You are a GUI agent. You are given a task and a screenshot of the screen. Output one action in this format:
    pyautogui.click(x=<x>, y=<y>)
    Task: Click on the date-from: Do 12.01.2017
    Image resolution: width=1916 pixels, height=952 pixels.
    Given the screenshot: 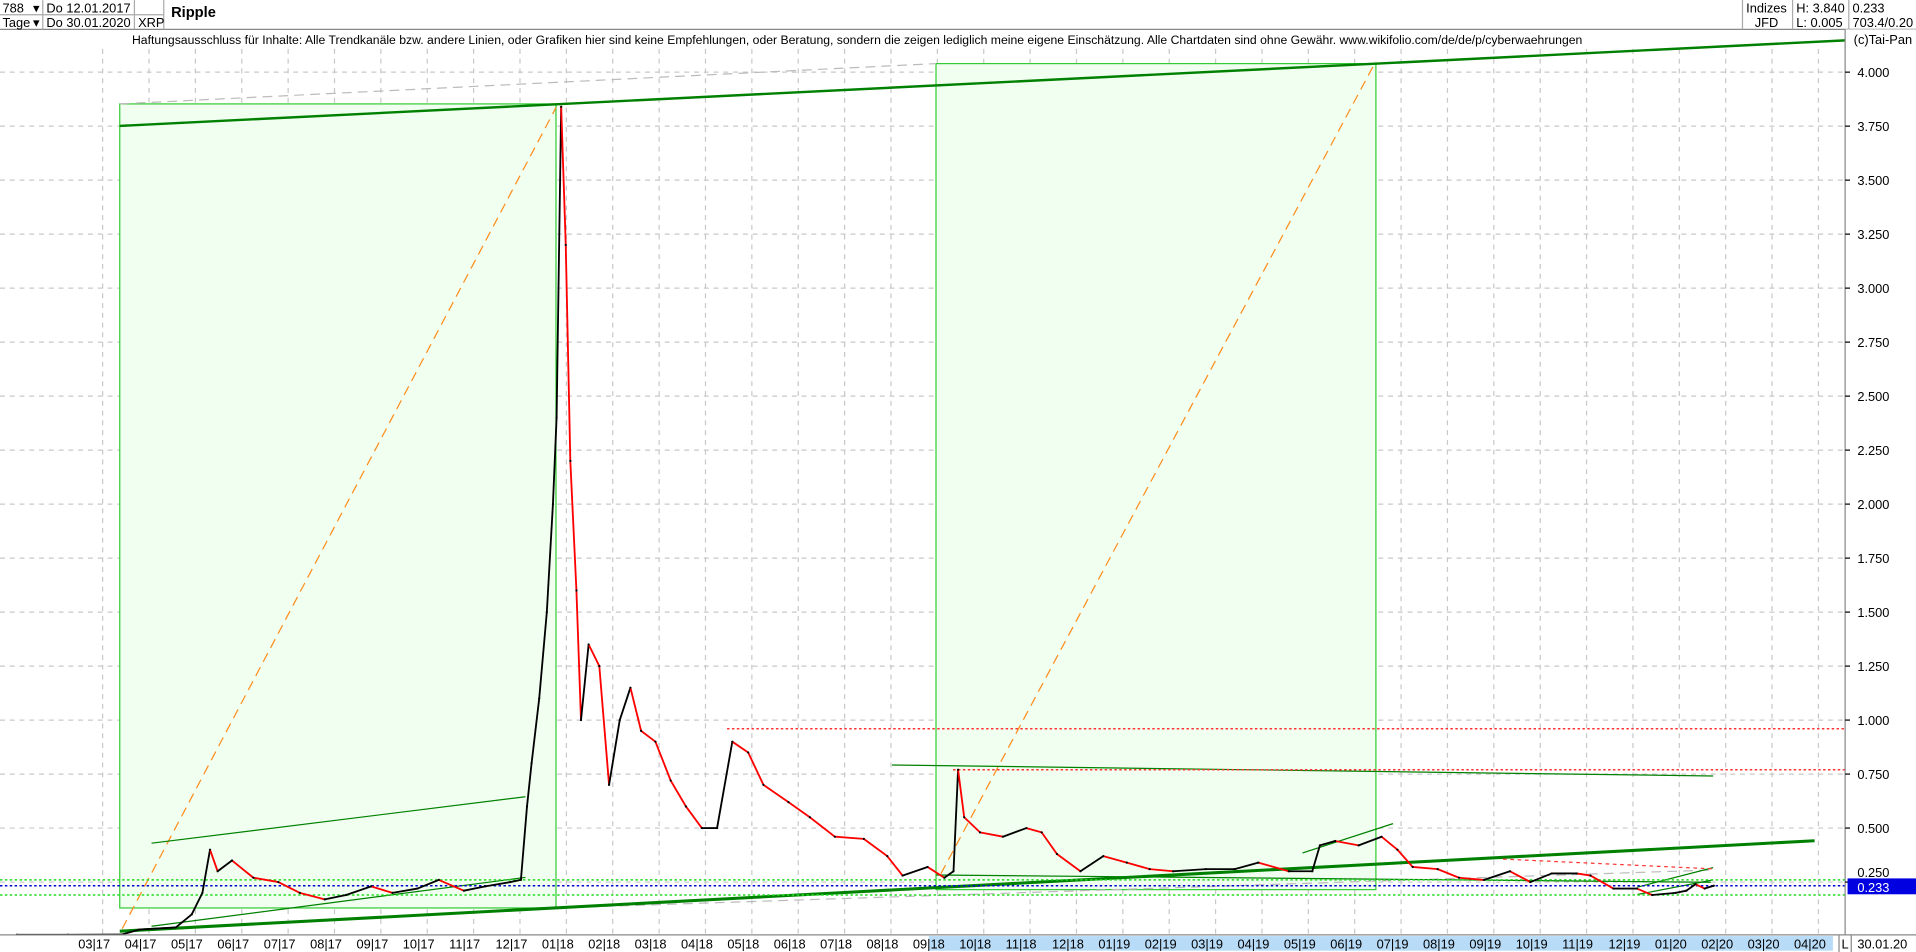 What is the action you would take?
    pyautogui.click(x=88, y=7)
    